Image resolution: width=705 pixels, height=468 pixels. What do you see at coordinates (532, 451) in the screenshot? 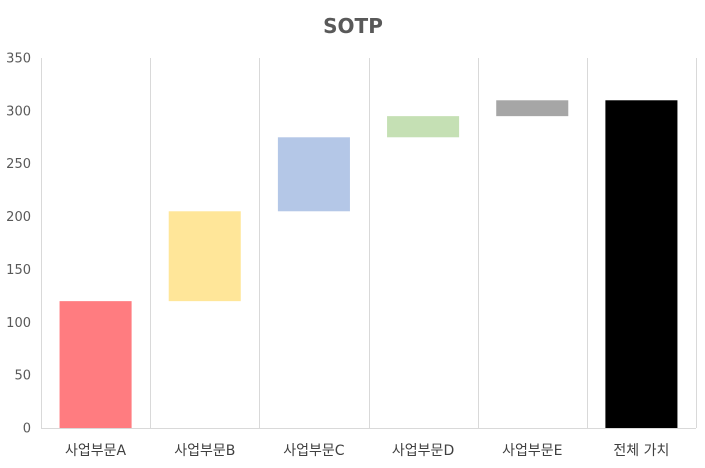
I see `x-category-label: 사업부문E` at bounding box center [532, 451].